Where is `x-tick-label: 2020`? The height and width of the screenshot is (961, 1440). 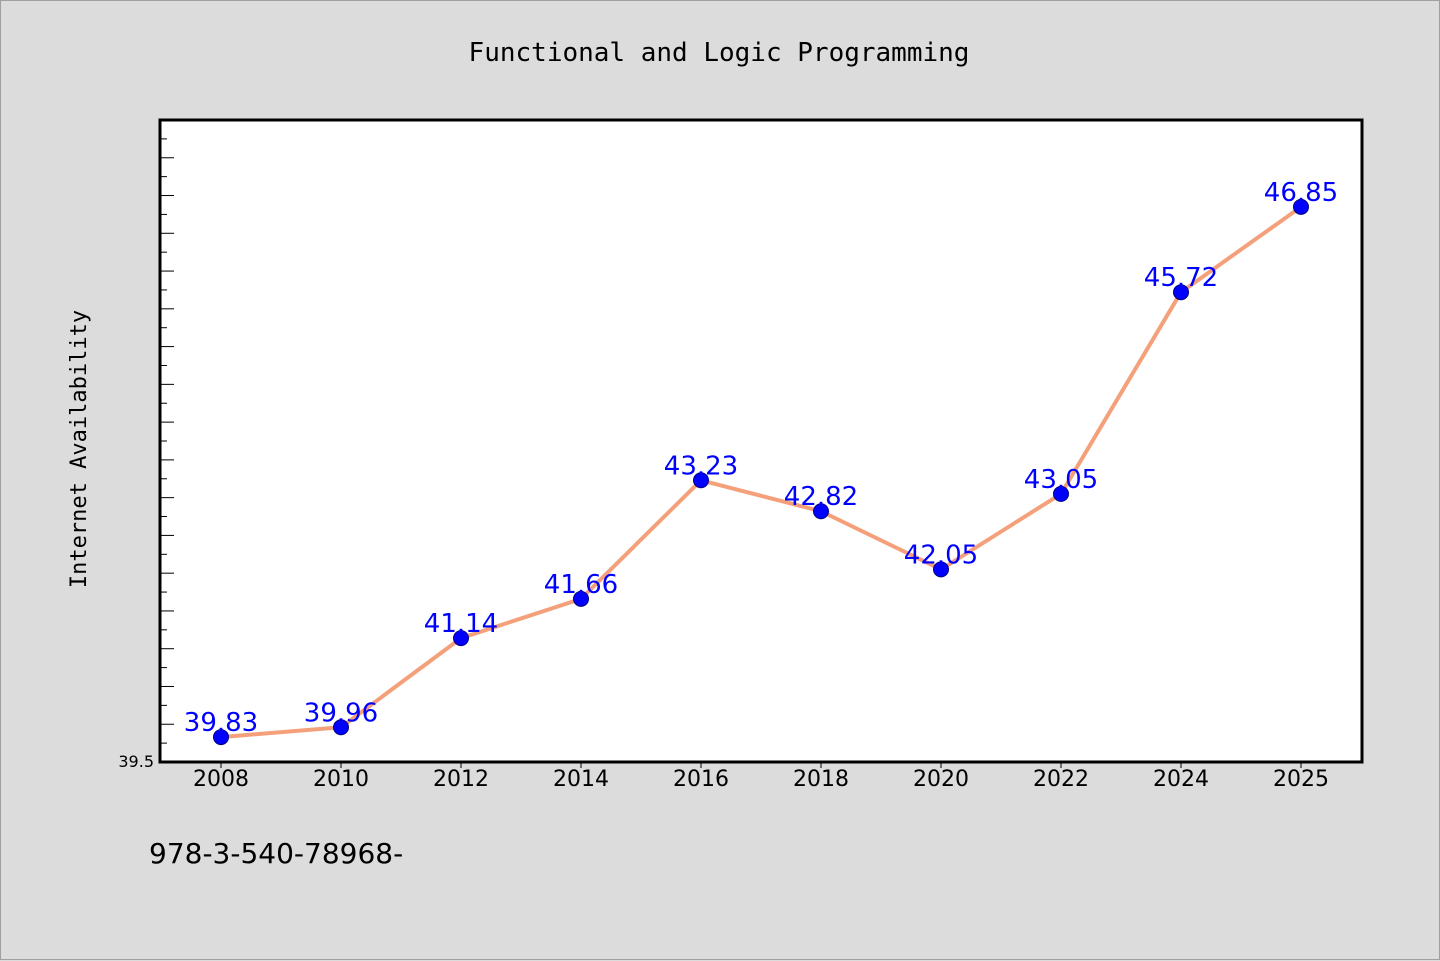
x-tick-label: 2020 is located at coordinates (941, 779).